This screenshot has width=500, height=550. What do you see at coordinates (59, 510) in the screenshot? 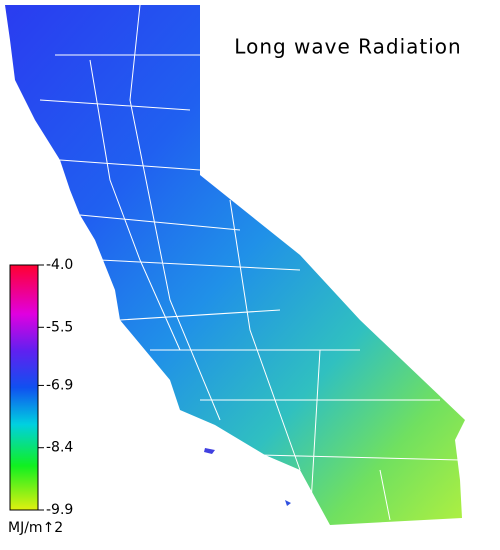
I see `colorbar-tick-label: -9.9` at bounding box center [59, 510].